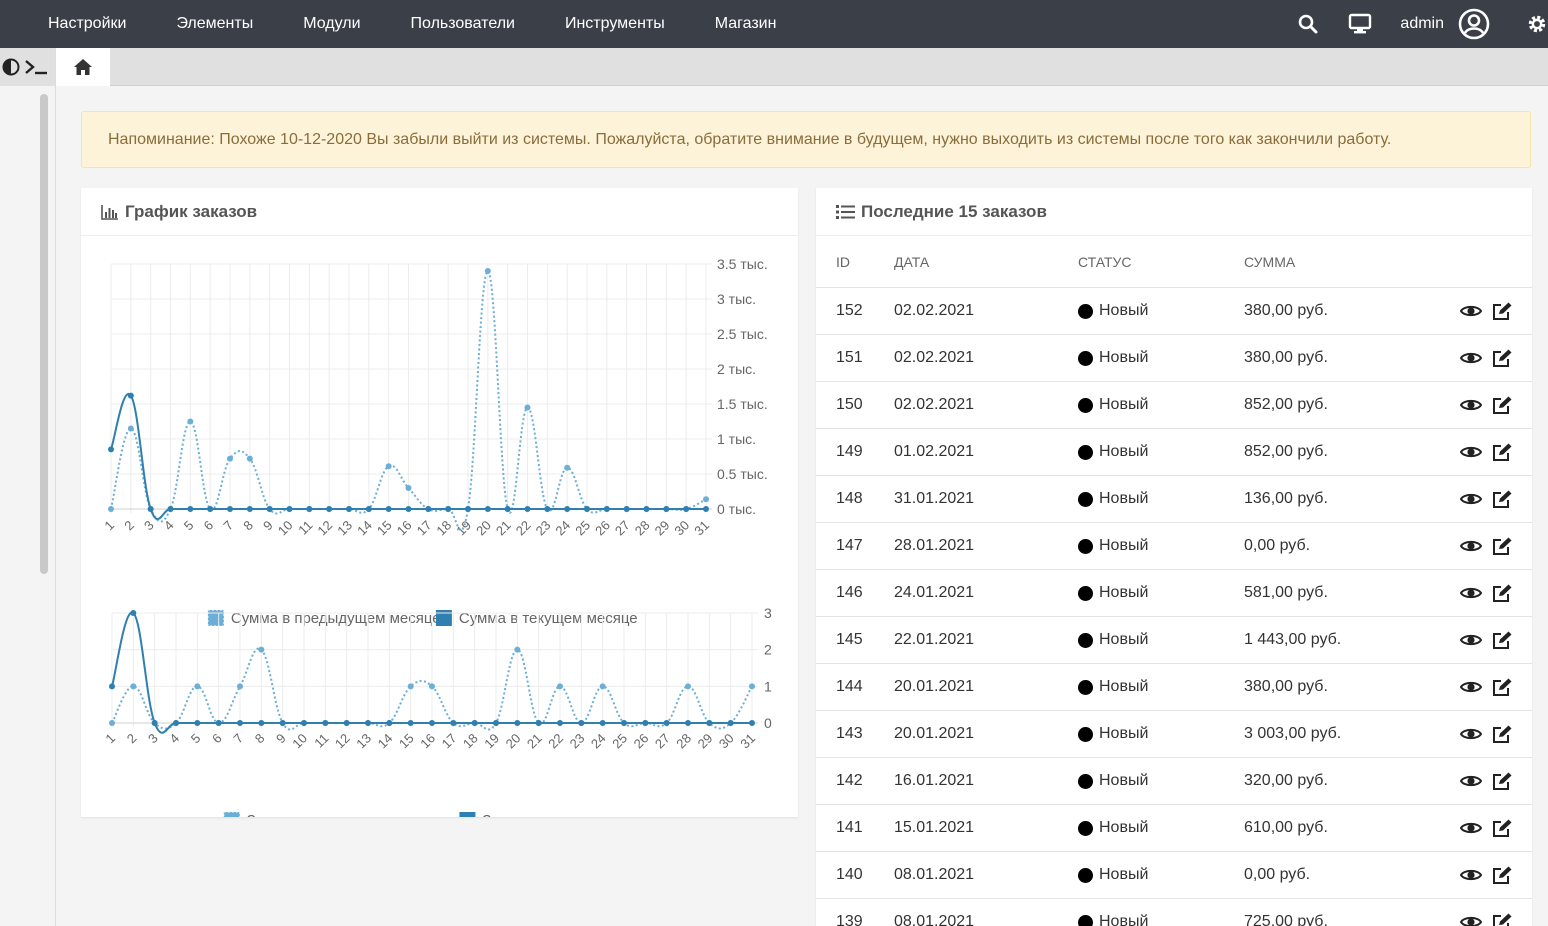  What do you see at coordinates (1174, 405) in the screenshot?
I see `table-row: 150 02.02.2021 Новый 852,00 руб.` at bounding box center [1174, 405].